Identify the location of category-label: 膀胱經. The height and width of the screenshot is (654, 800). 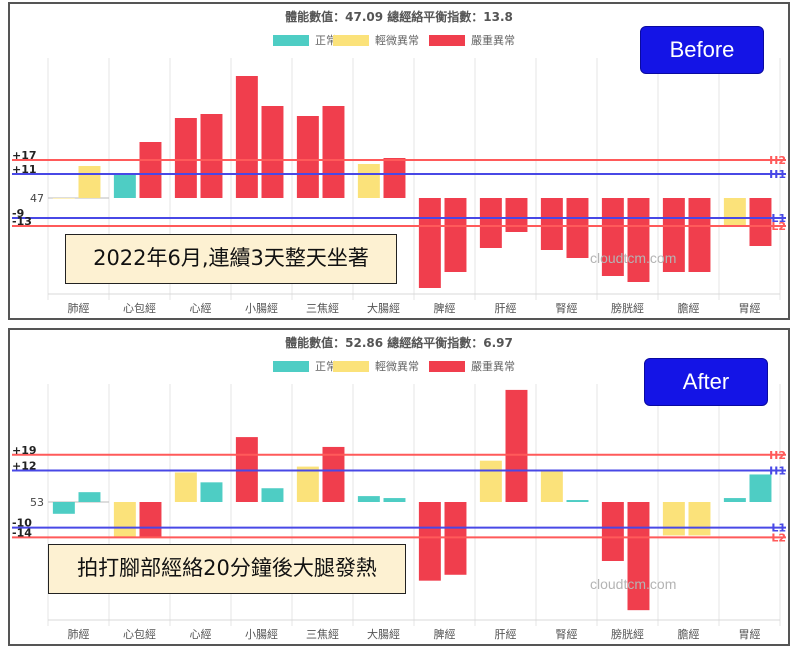
(627, 634).